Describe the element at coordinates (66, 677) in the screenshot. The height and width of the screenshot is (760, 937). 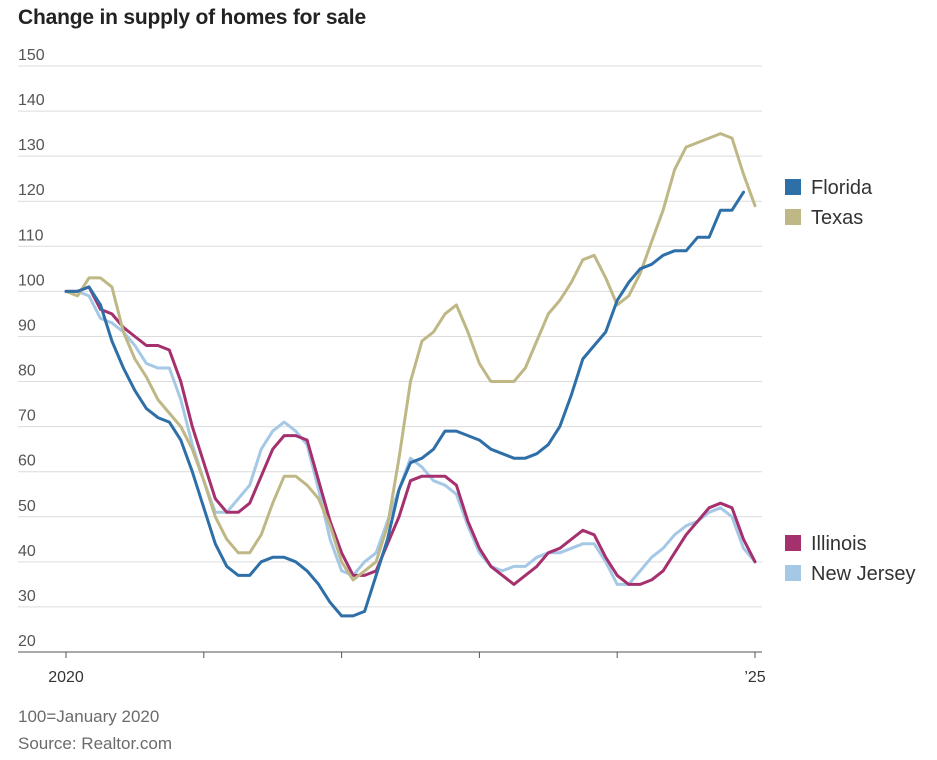
I see `x-tick-label: 2020` at that location.